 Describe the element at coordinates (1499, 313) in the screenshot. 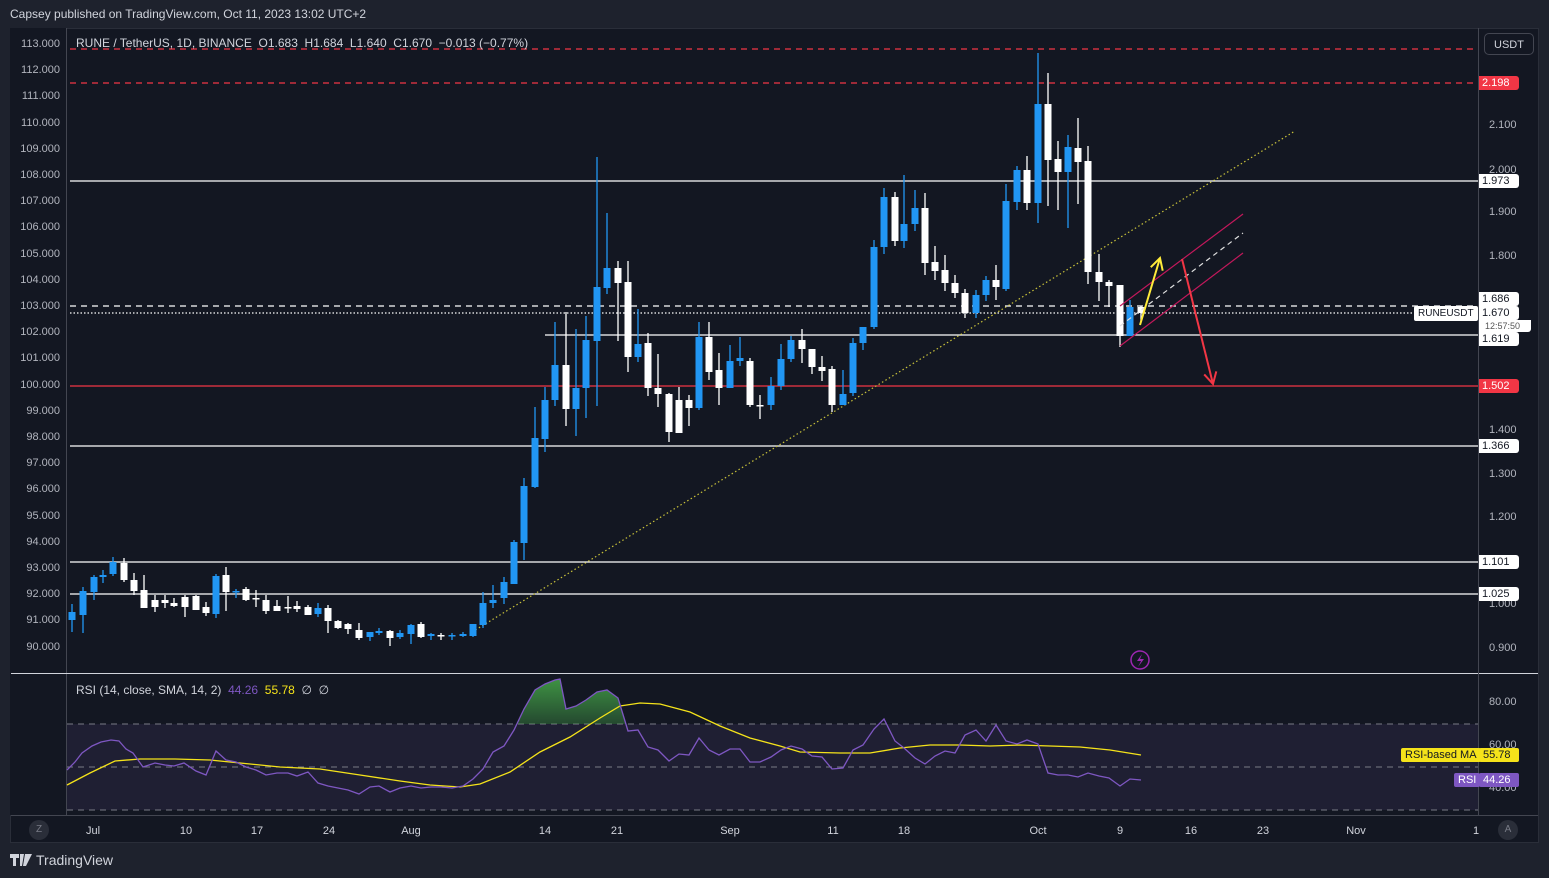

I see `price-label-1.670: 1.670` at that location.